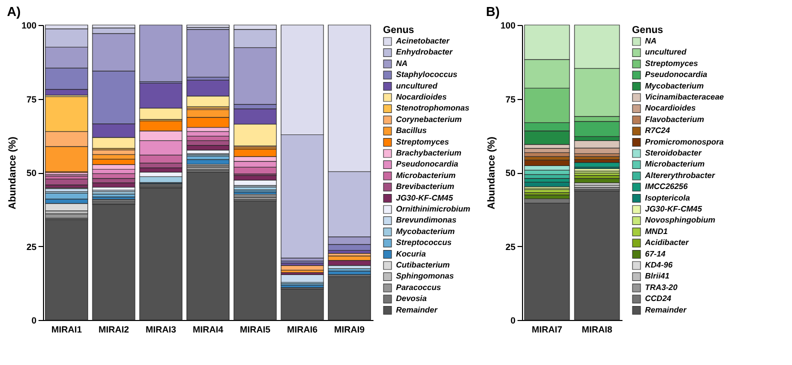 This screenshot has height=365, width=792. What do you see at coordinates (657, 131) in the screenshot?
I see `legend-label: R7C24` at bounding box center [657, 131].